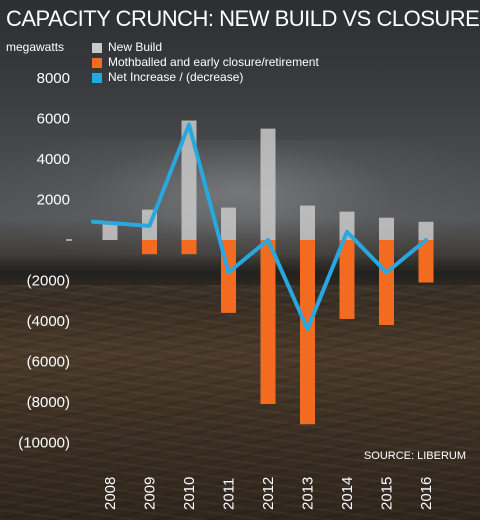 The image size is (480, 520). What do you see at coordinates (308, 493) in the screenshot?
I see `x-tick-label: 2013` at bounding box center [308, 493].